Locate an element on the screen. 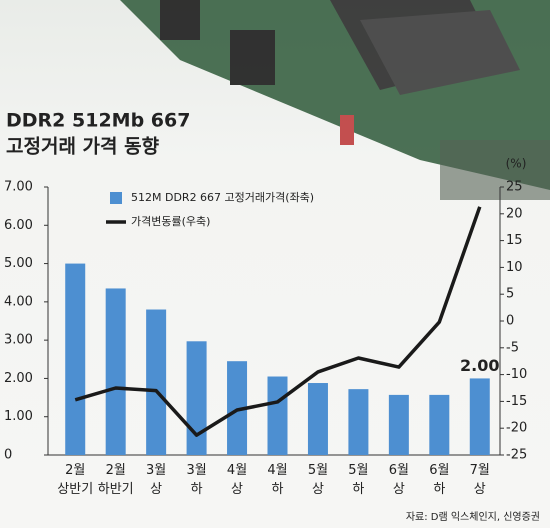 The width and height of the screenshot is (550, 528). legend-label: 가격변동률(우축) is located at coordinates (170, 221).